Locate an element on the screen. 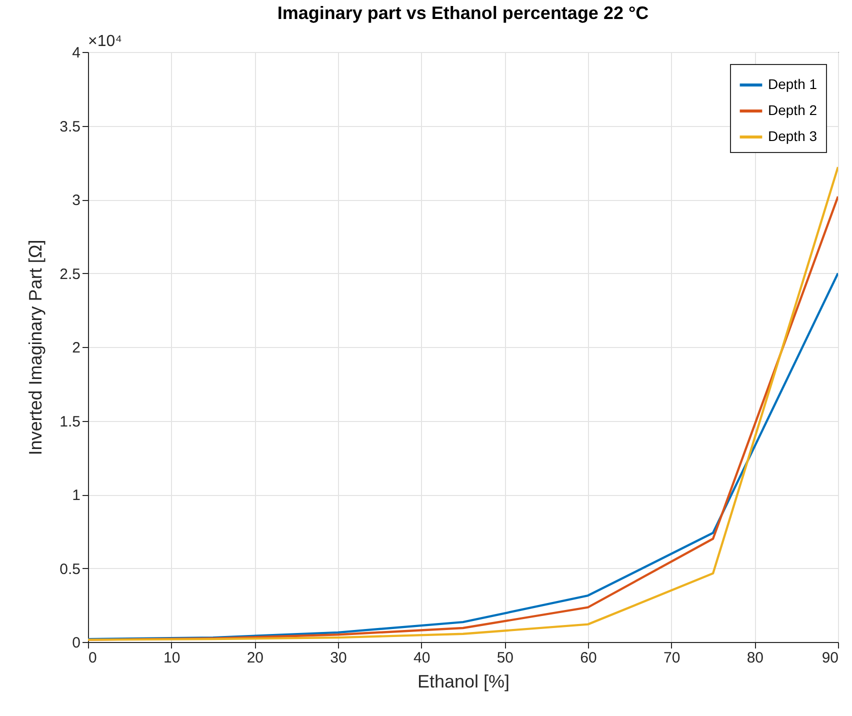 This screenshot has height=716, width=852. x-tick-label: 40 is located at coordinates (421, 658).